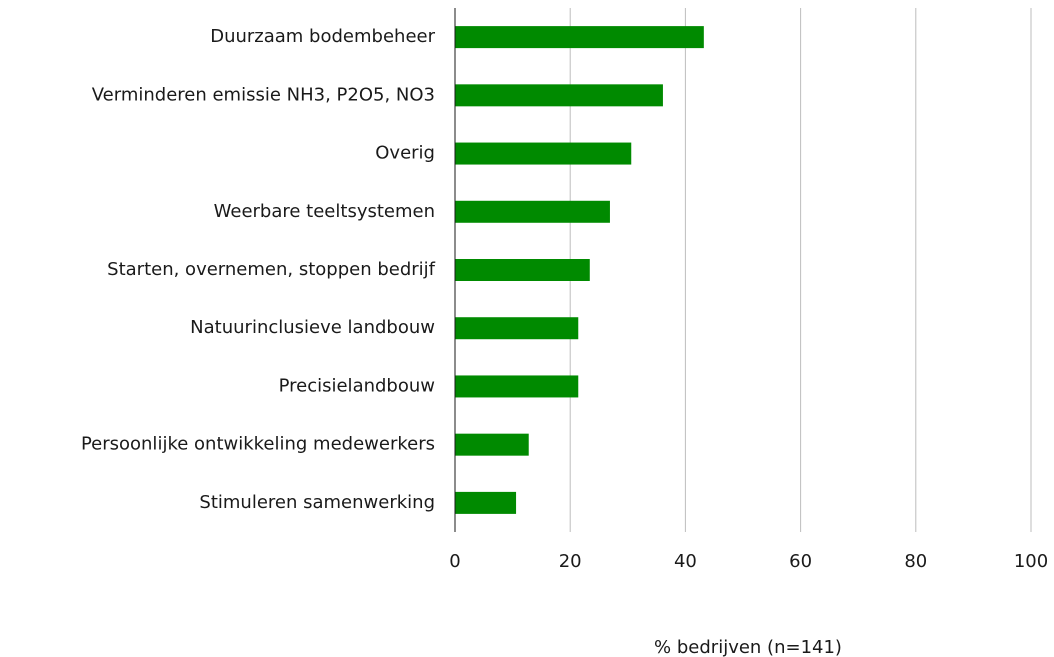  I want to click on y-tick-label: Starten, overnemen, stoppen bedrijf, so click(271, 269).